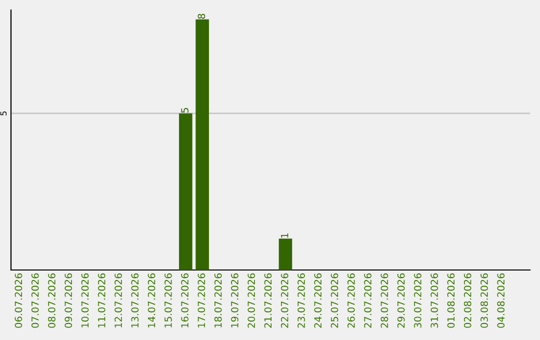  What do you see at coordinates (351, 300) in the screenshot?
I see `x-tick-label: 26.07.2026` at bounding box center [351, 300].